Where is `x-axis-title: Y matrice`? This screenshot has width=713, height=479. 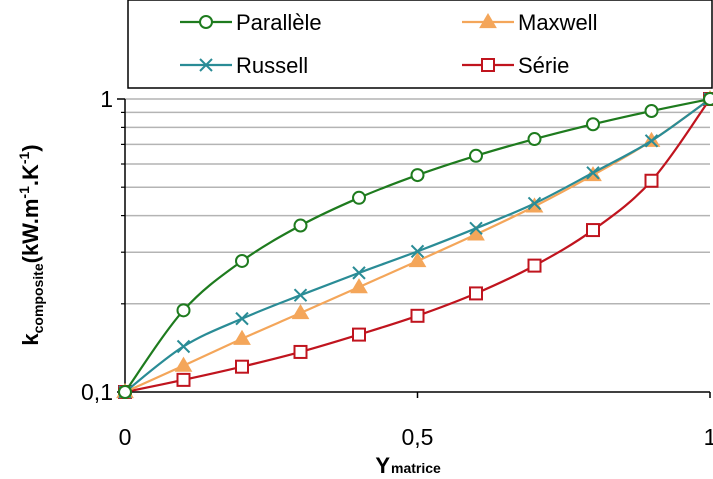 x-axis-title: Y matrice is located at coordinates (408, 465).